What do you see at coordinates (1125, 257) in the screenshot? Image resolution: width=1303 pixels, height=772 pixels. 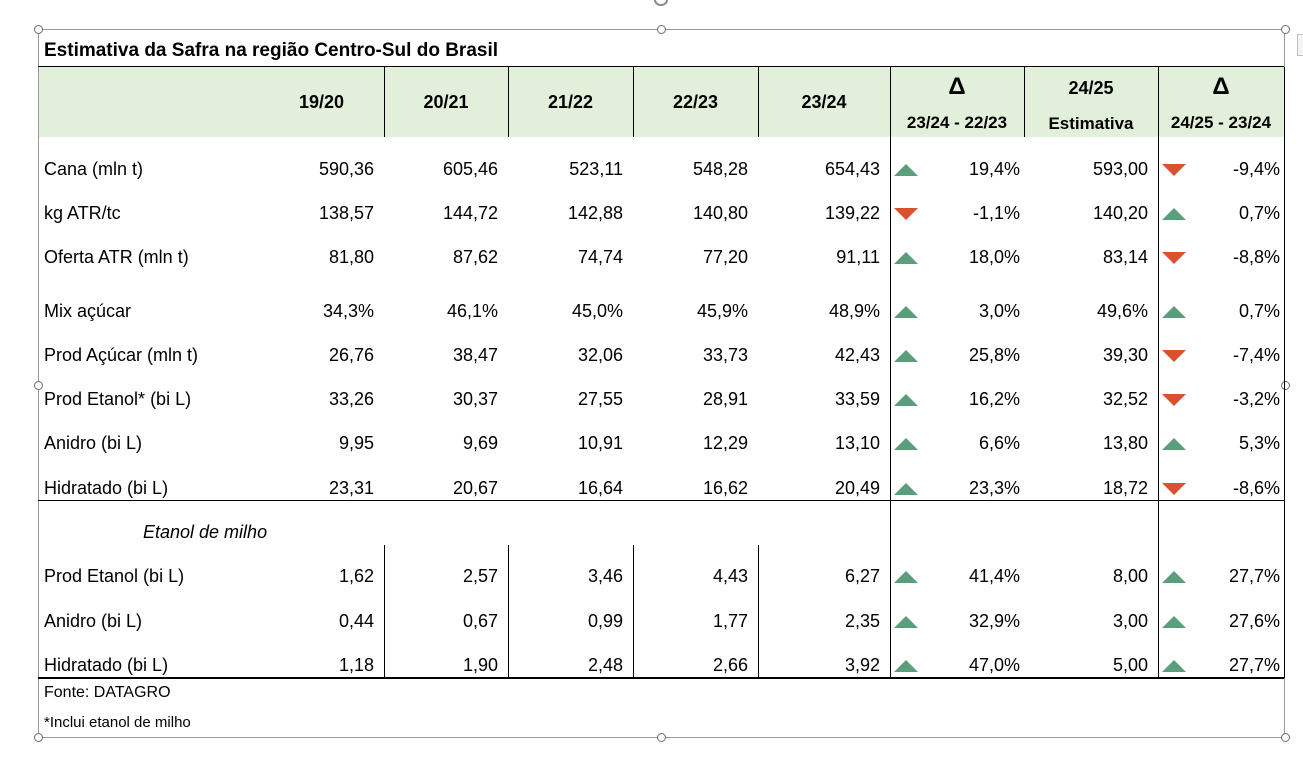 I see `estimate-cell: 83,14` at bounding box center [1125, 257].